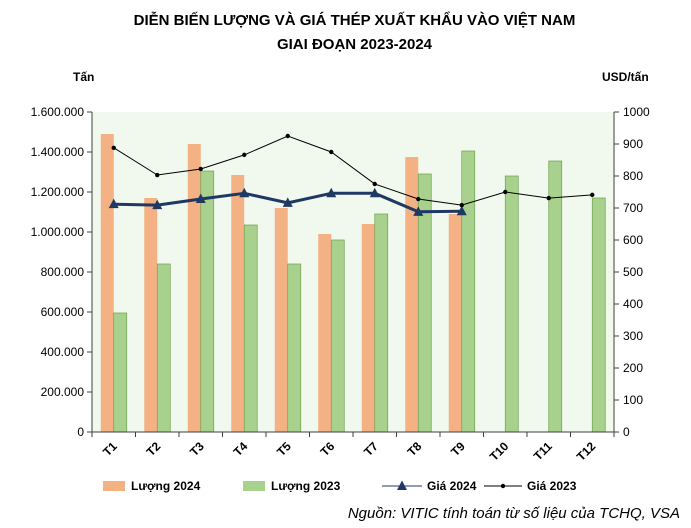 This screenshot has height=528, width=691. I want to click on legend-triangle-marker, so click(402, 485).